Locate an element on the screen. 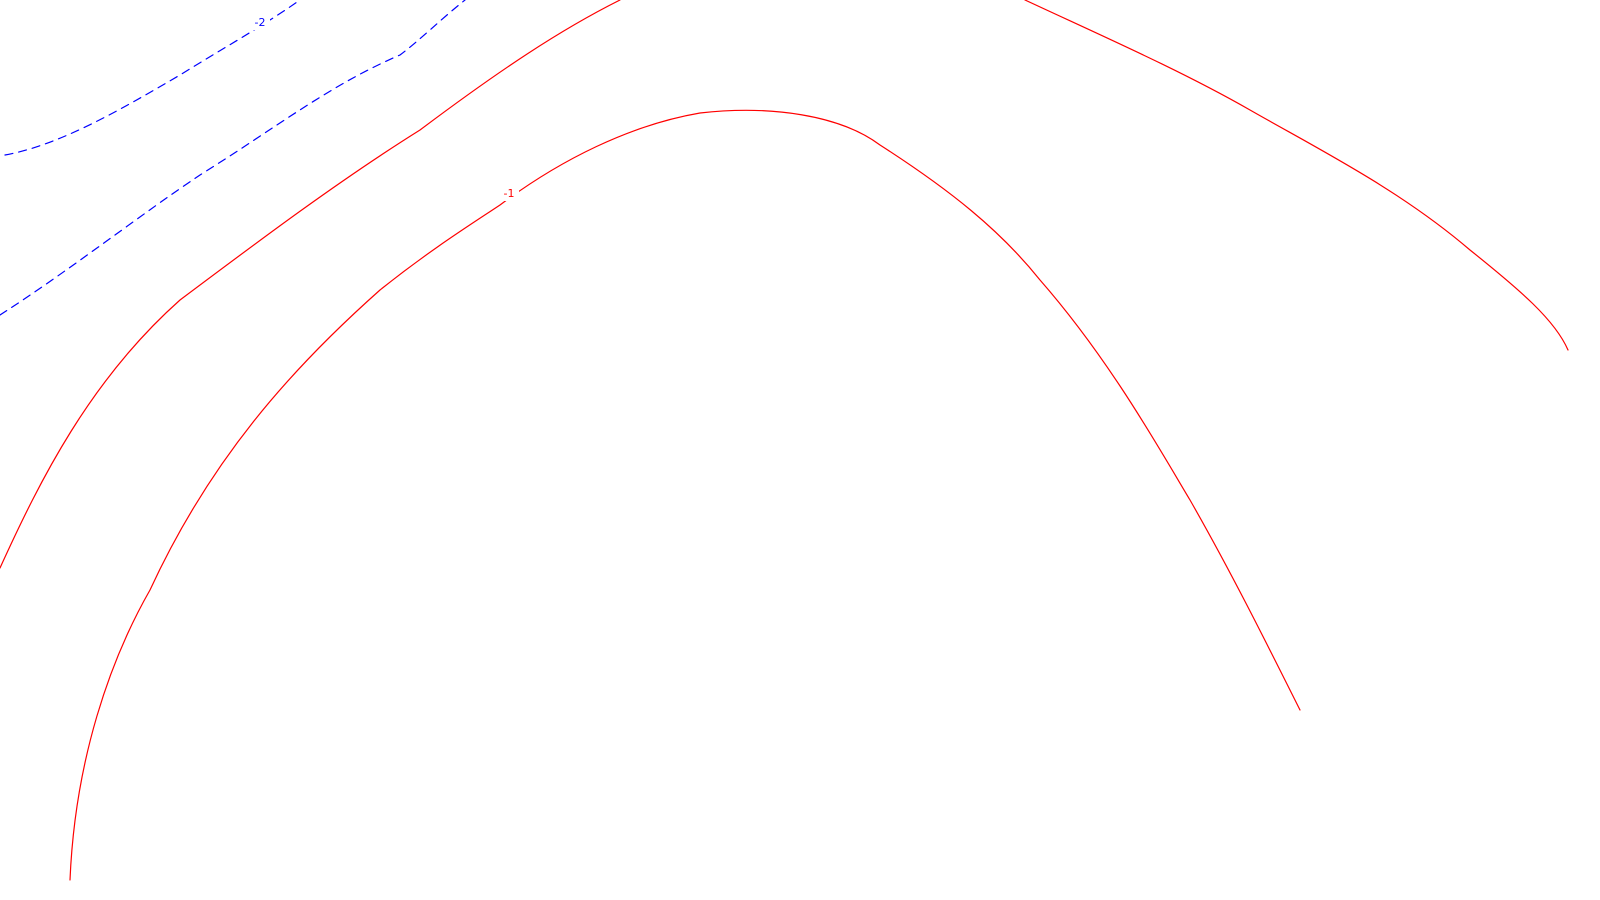 The height and width of the screenshot is (900, 1600). contour-label: -2 is located at coordinates (260, 22).